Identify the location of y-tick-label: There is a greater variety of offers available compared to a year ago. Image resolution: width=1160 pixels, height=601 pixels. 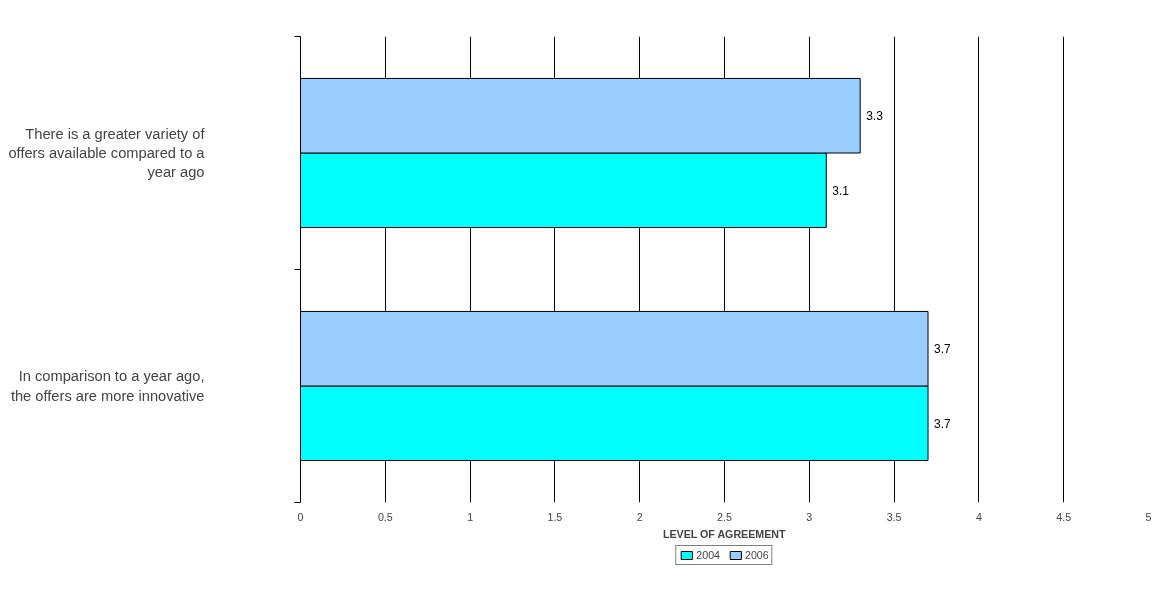
(107, 153).